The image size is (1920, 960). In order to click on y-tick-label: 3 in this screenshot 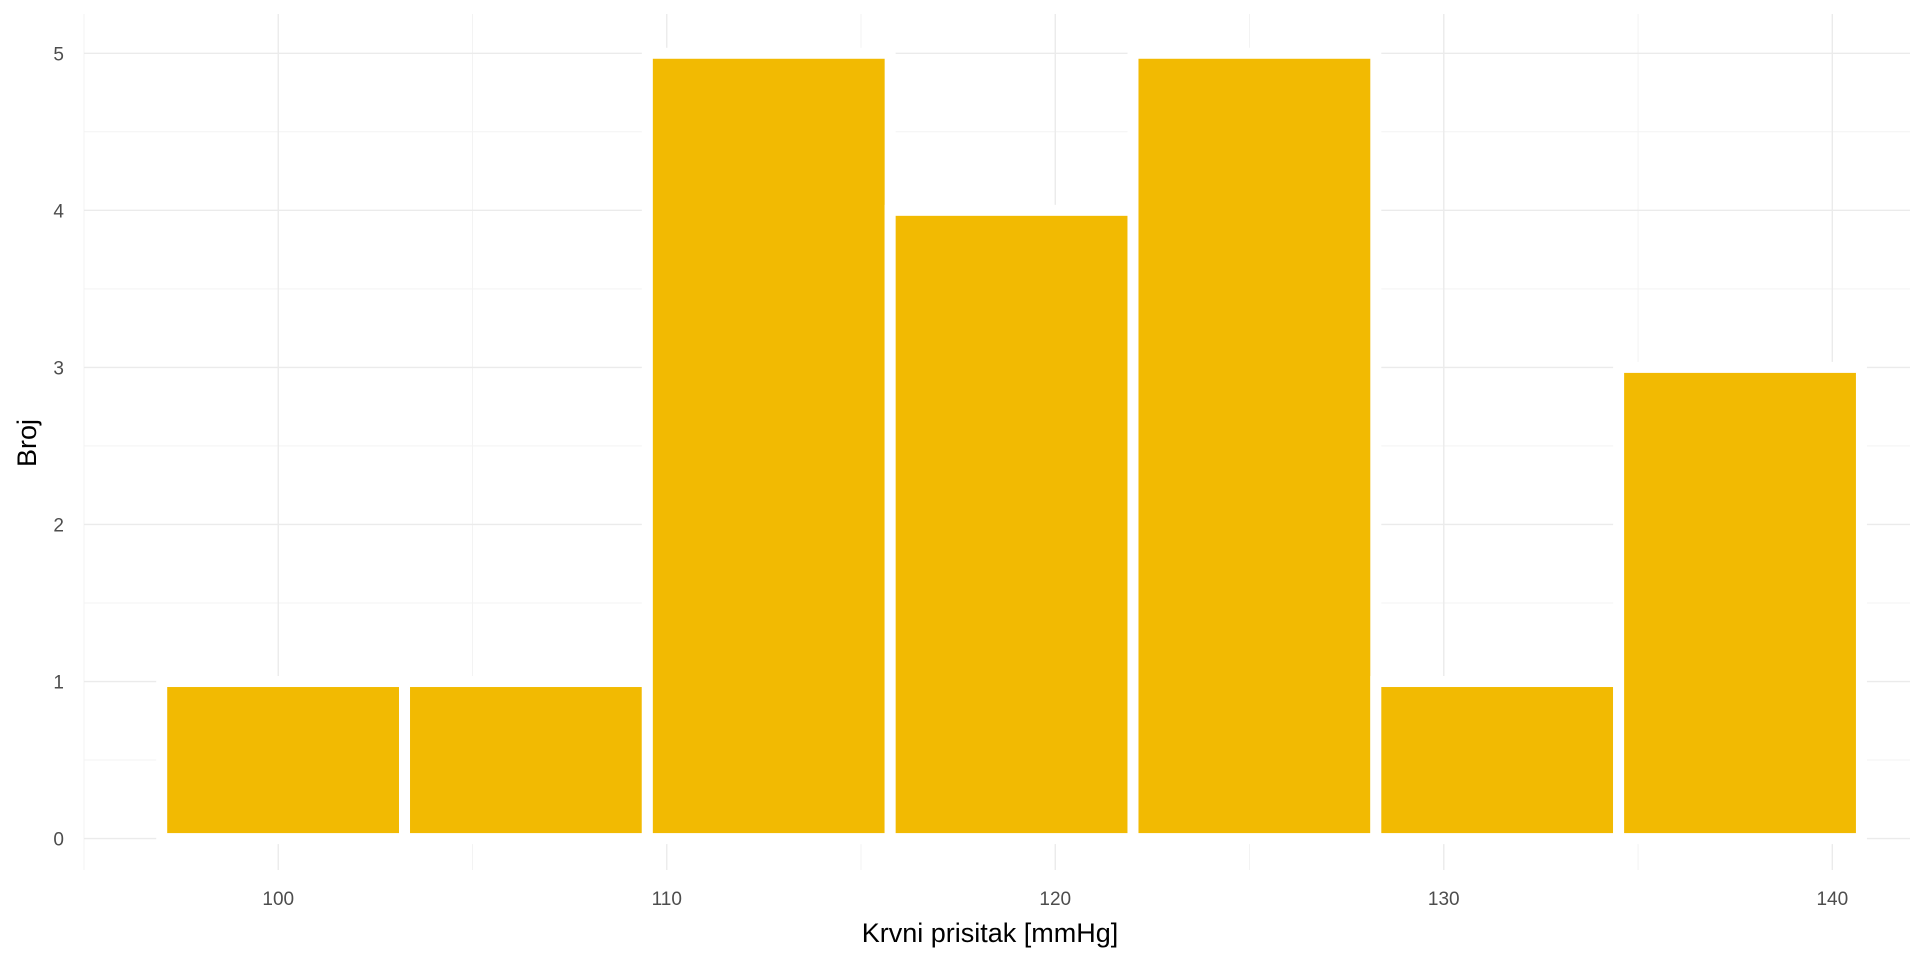, I will do `click(58, 368)`.